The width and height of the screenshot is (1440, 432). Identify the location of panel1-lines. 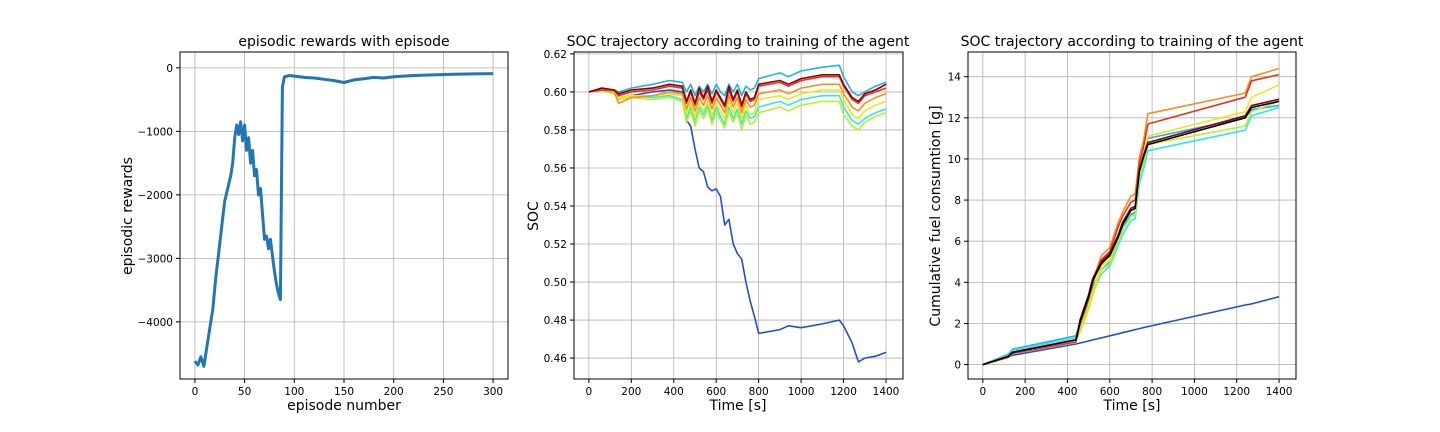
(343, 220).